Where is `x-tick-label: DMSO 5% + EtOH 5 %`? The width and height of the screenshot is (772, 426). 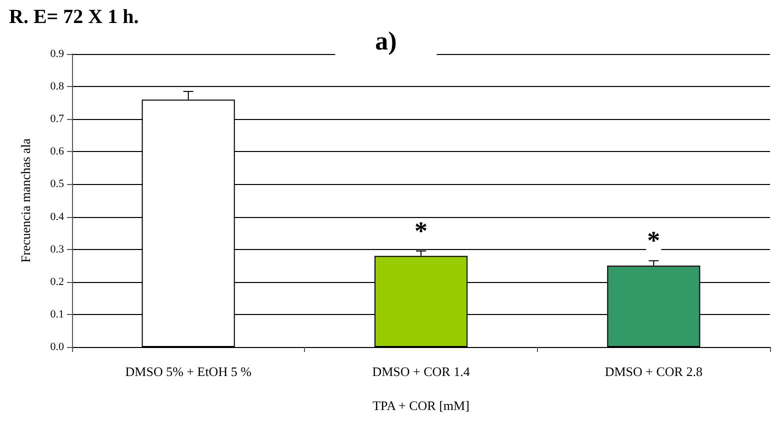 x-tick-label: DMSO 5% + EtOH 5 % is located at coordinates (188, 371).